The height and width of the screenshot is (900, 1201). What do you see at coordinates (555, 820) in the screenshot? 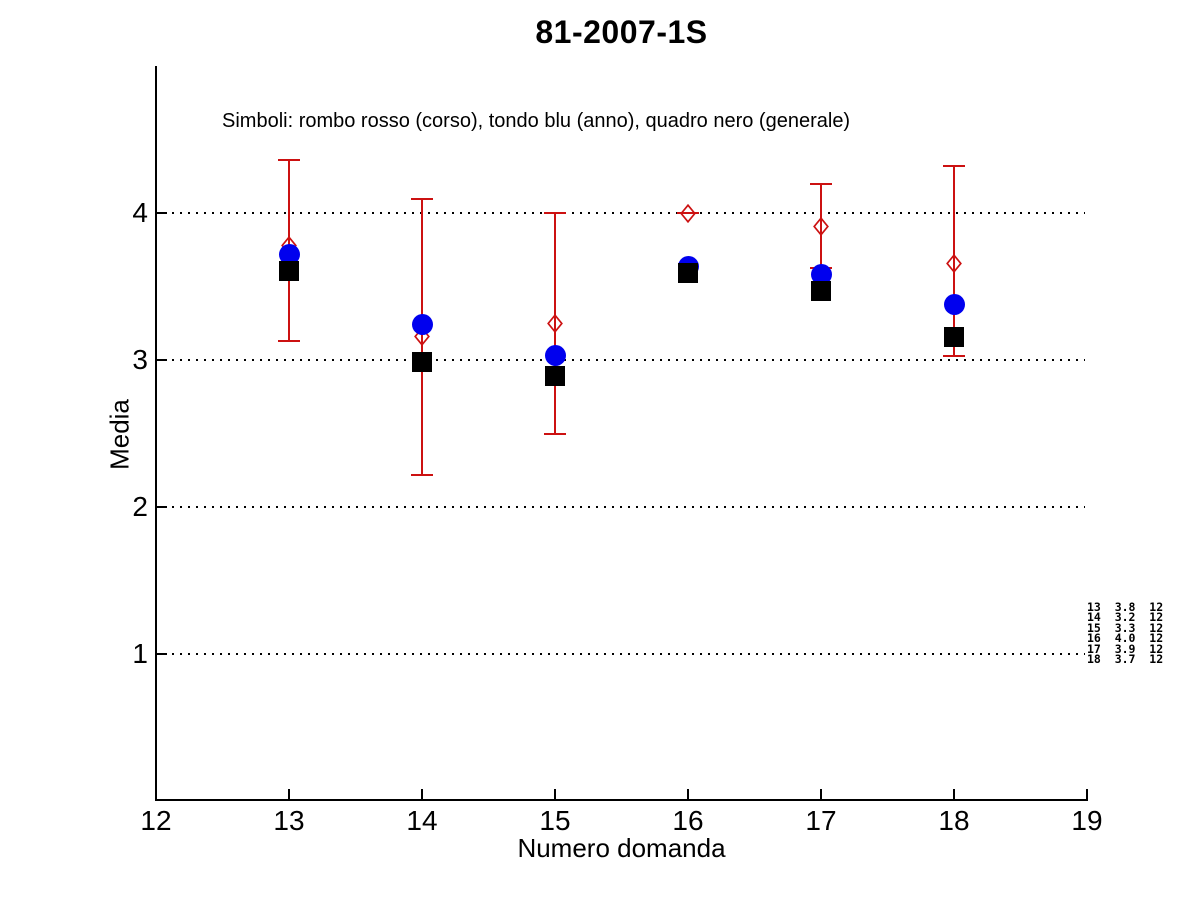
I see `x-tick-label: 15` at bounding box center [555, 820].